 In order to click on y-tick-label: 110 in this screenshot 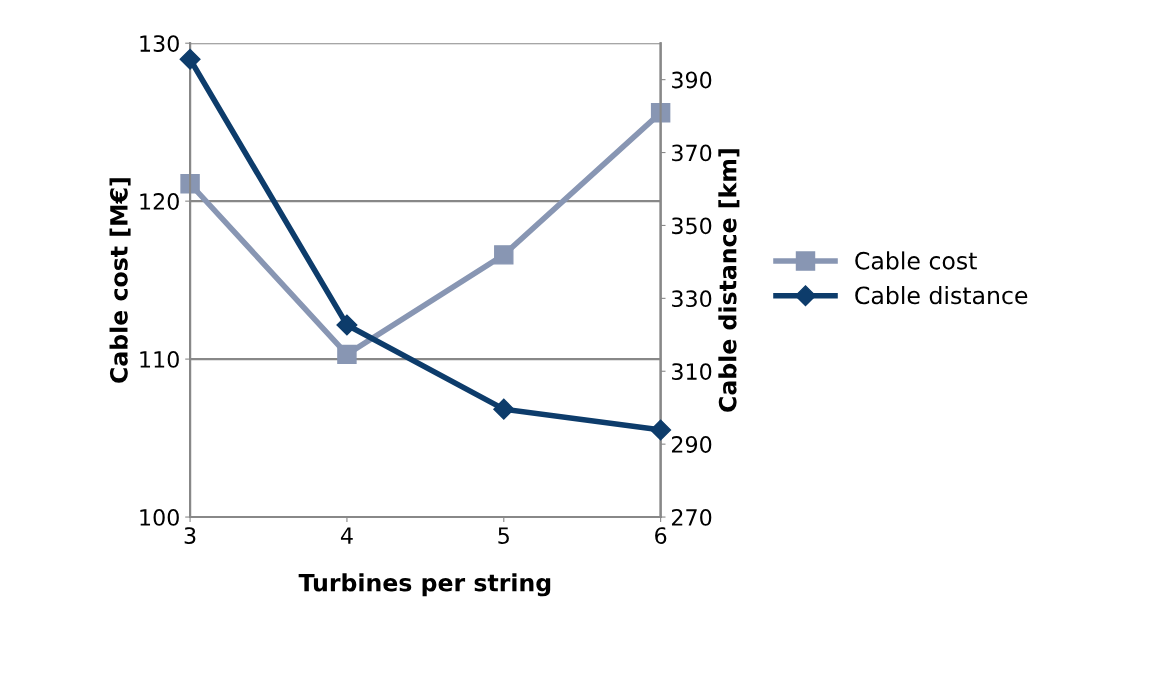, I will do `click(159, 359)`.